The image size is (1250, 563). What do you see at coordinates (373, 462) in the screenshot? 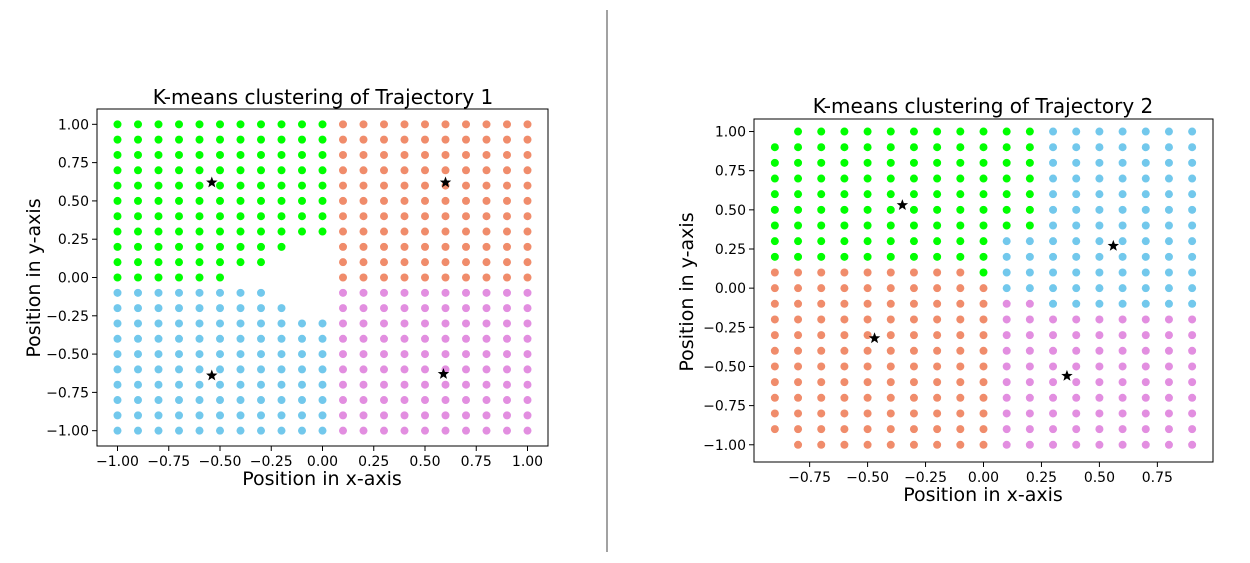
I see `x-tick-label: 0.25` at bounding box center [373, 462].